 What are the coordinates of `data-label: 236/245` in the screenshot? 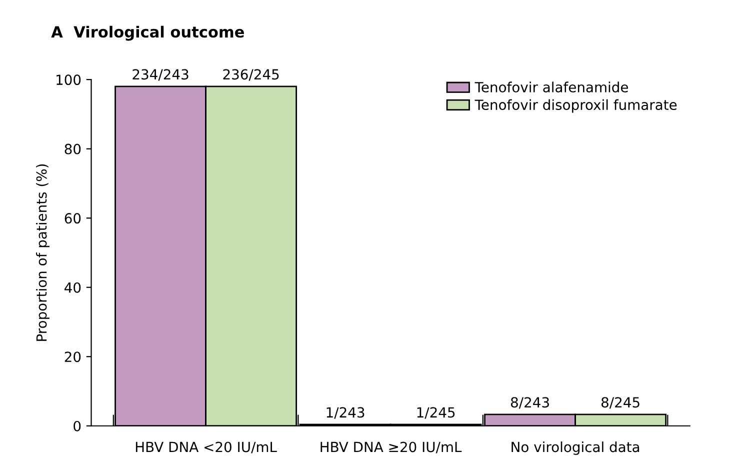 It's located at (251, 75).